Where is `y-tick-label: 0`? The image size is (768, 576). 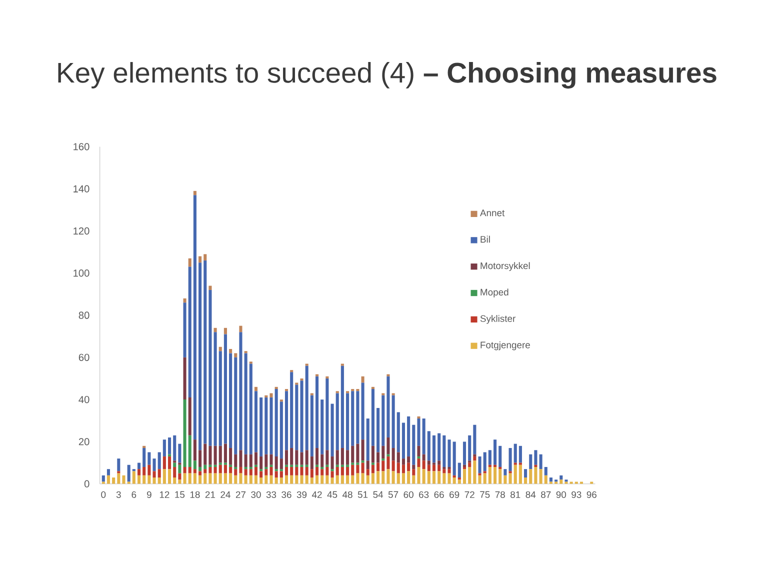 y-tick-label: 0 is located at coordinates (87, 484).